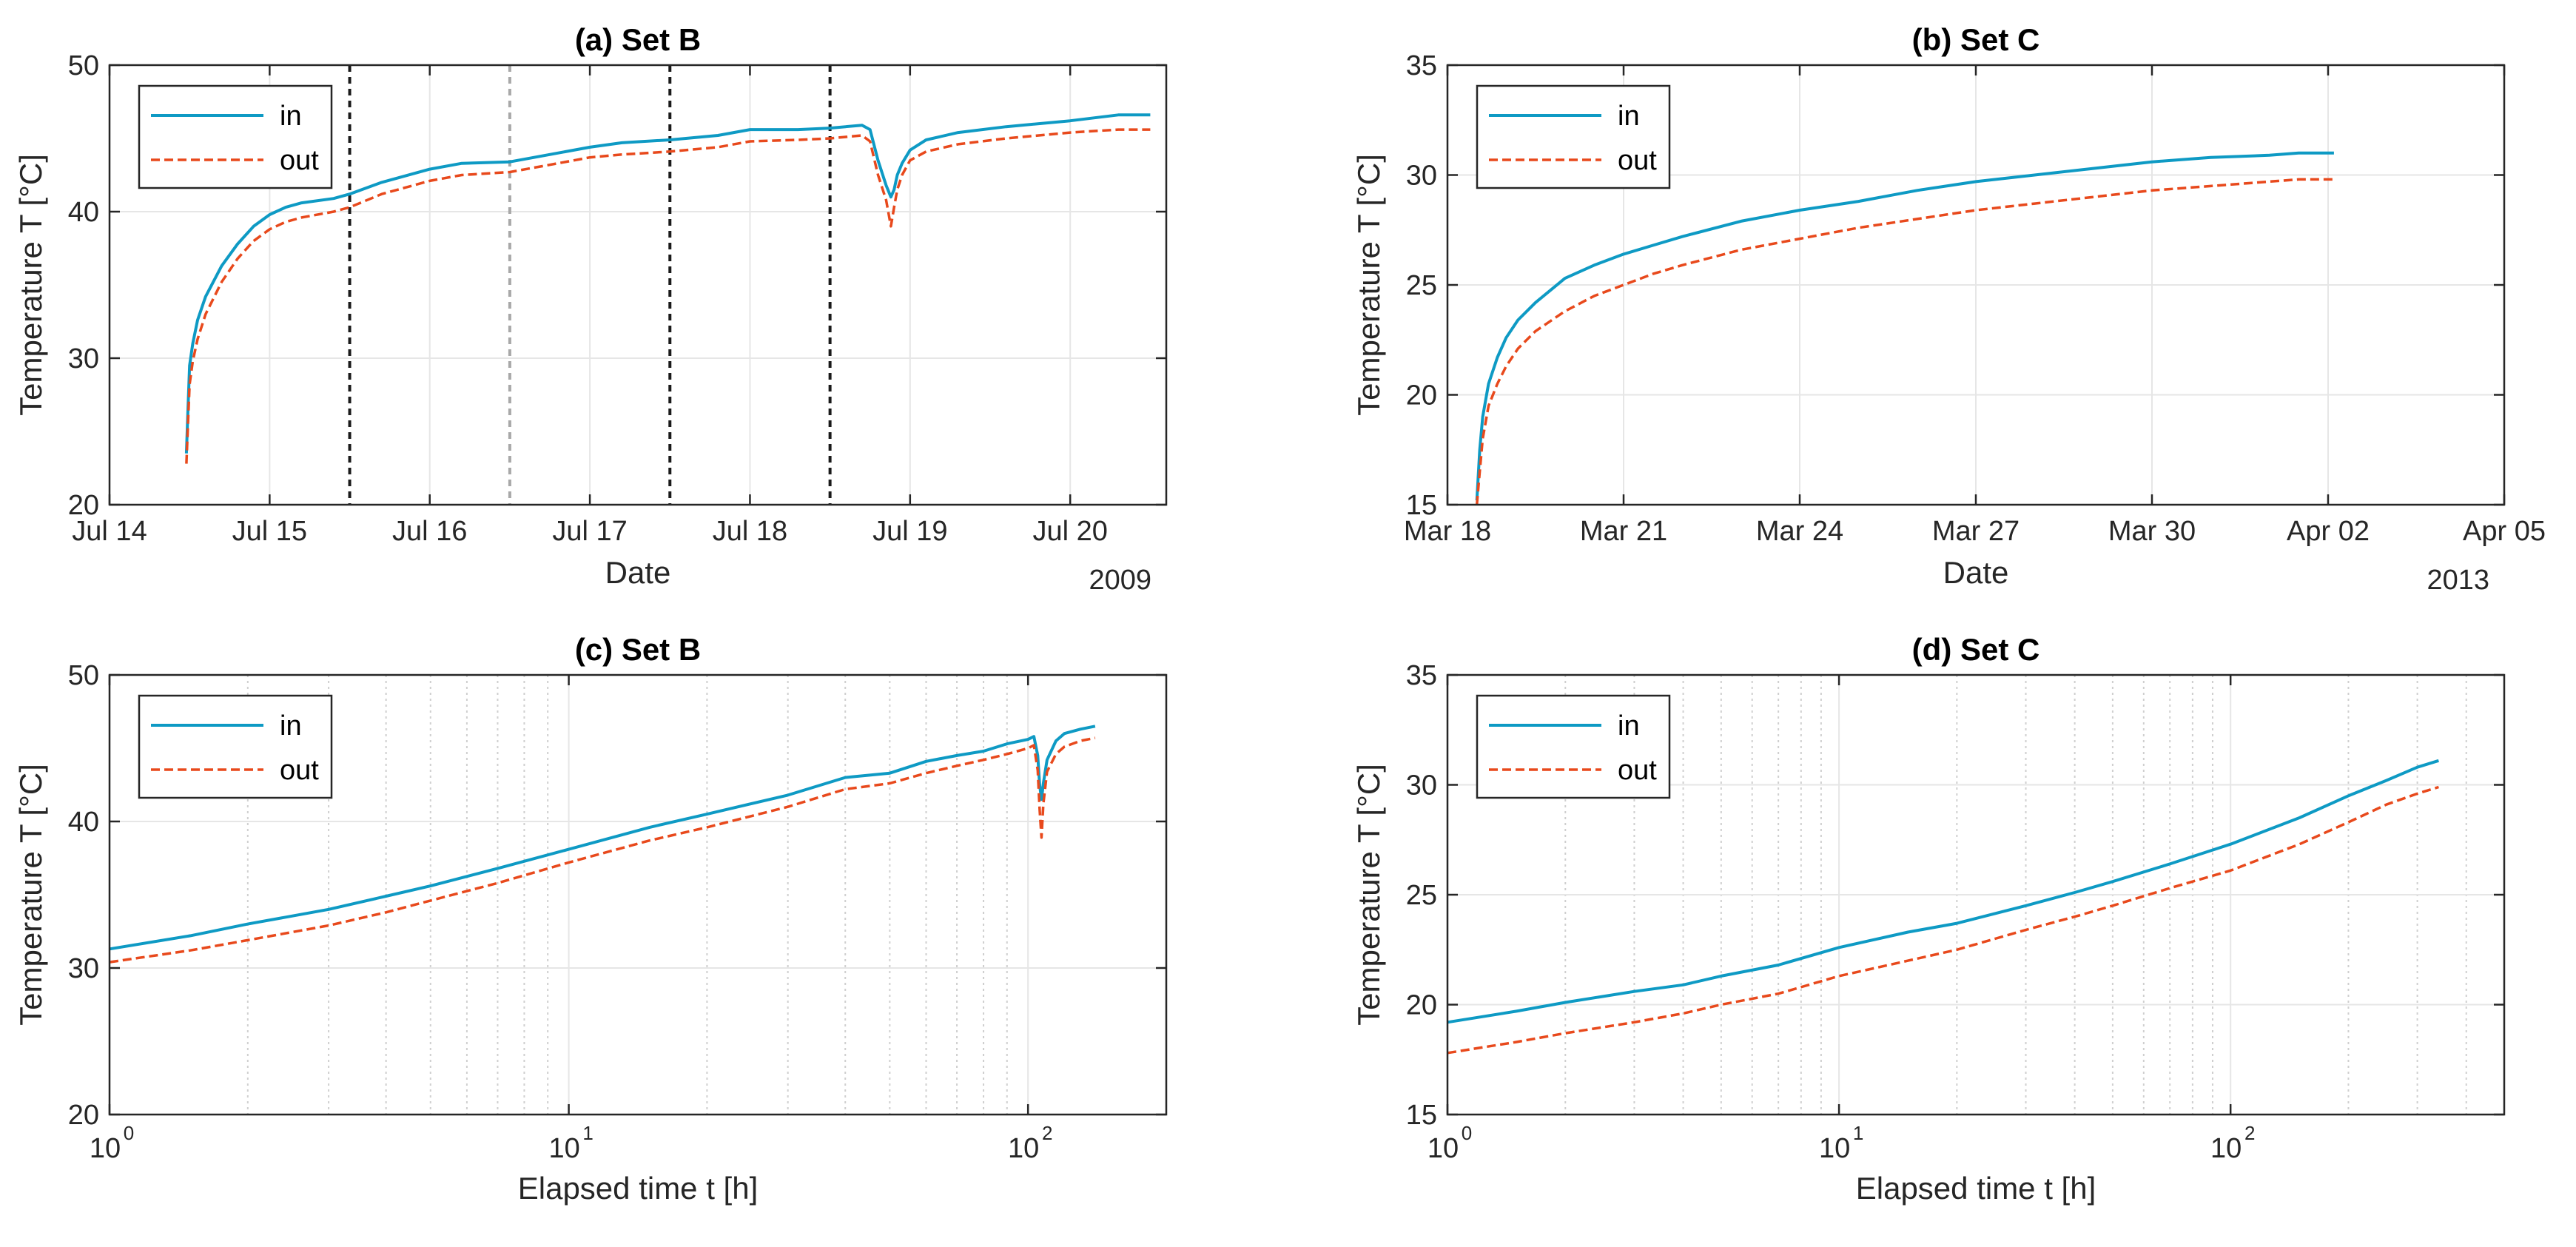 The height and width of the screenshot is (1247, 2576). I want to click on x-tick-label: Jul 19, so click(909, 531).